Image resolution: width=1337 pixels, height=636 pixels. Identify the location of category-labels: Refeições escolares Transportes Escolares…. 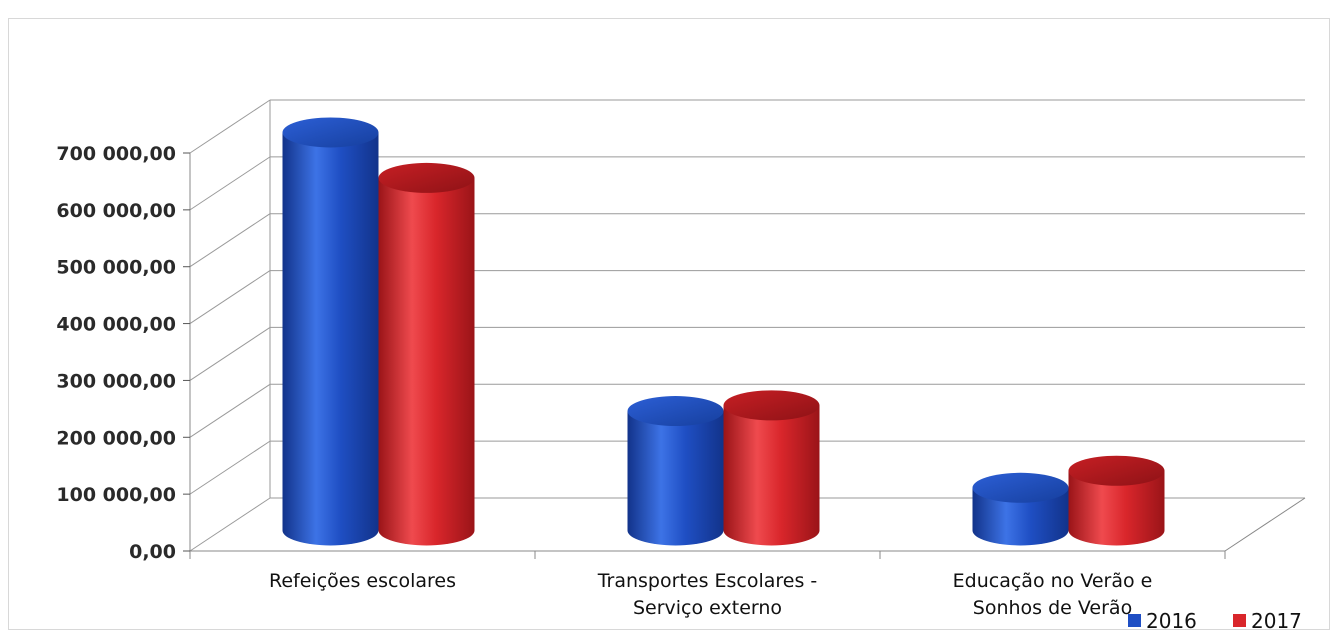
(710, 594).